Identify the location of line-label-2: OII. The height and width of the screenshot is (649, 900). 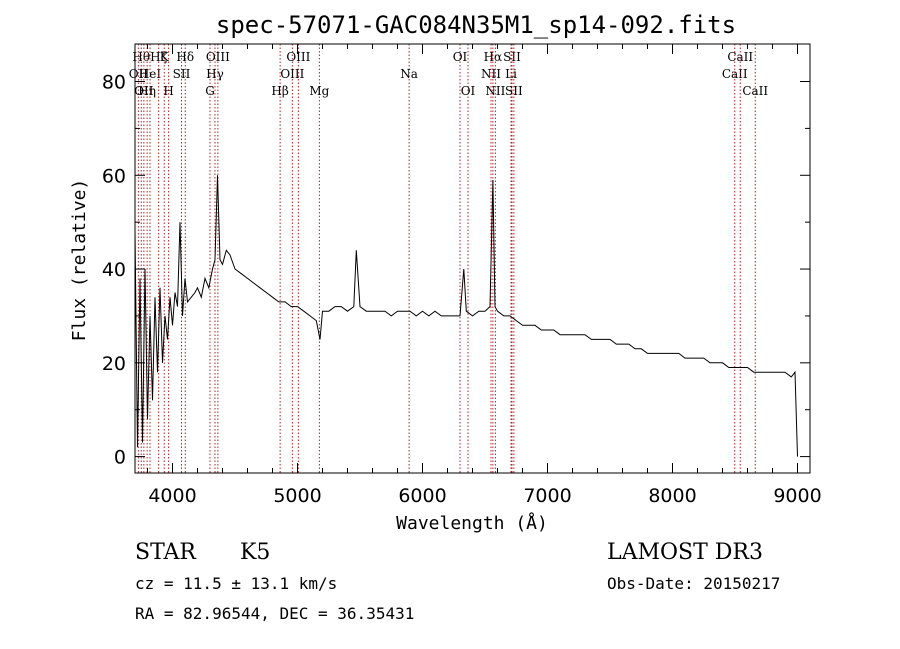
(144, 91).